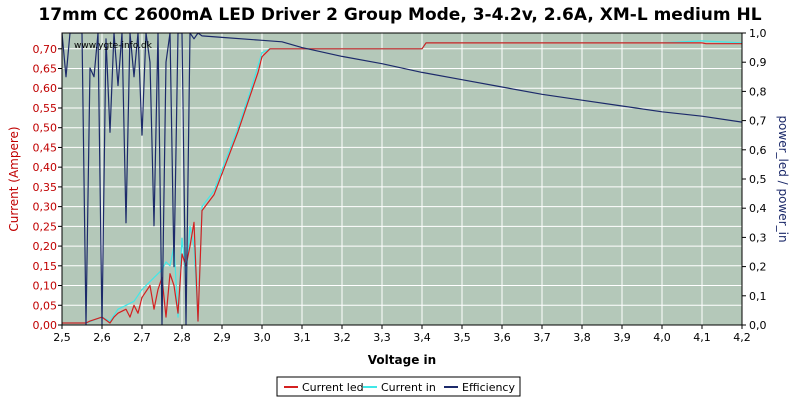 Image resolution: width=800 pixels, height=400 pixels. I want to click on x-tick-label: 3,0, so click(262, 337).